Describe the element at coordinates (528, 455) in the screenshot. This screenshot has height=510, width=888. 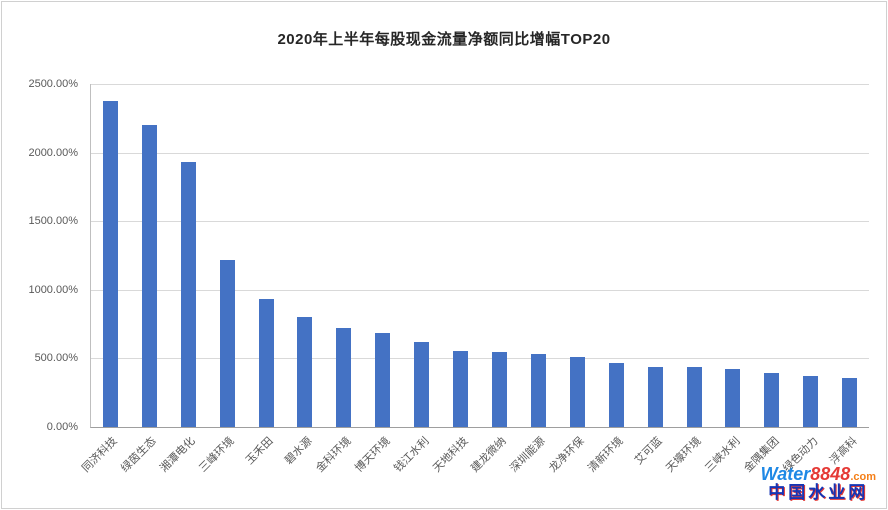
I see `x-tick-label: 深圳能源` at that location.